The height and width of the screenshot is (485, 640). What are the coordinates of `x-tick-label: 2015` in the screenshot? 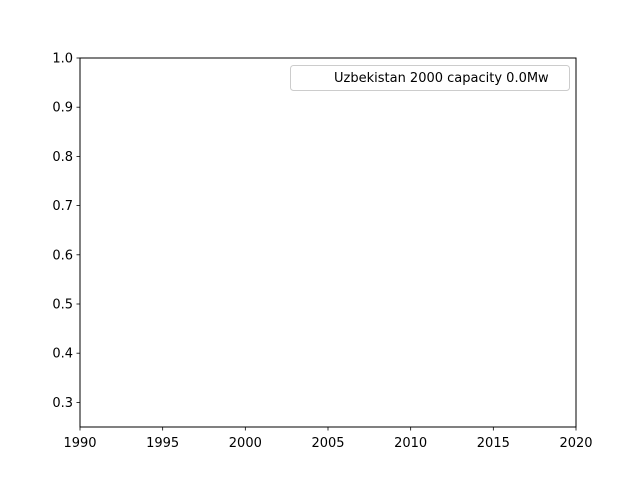 It's located at (493, 443).